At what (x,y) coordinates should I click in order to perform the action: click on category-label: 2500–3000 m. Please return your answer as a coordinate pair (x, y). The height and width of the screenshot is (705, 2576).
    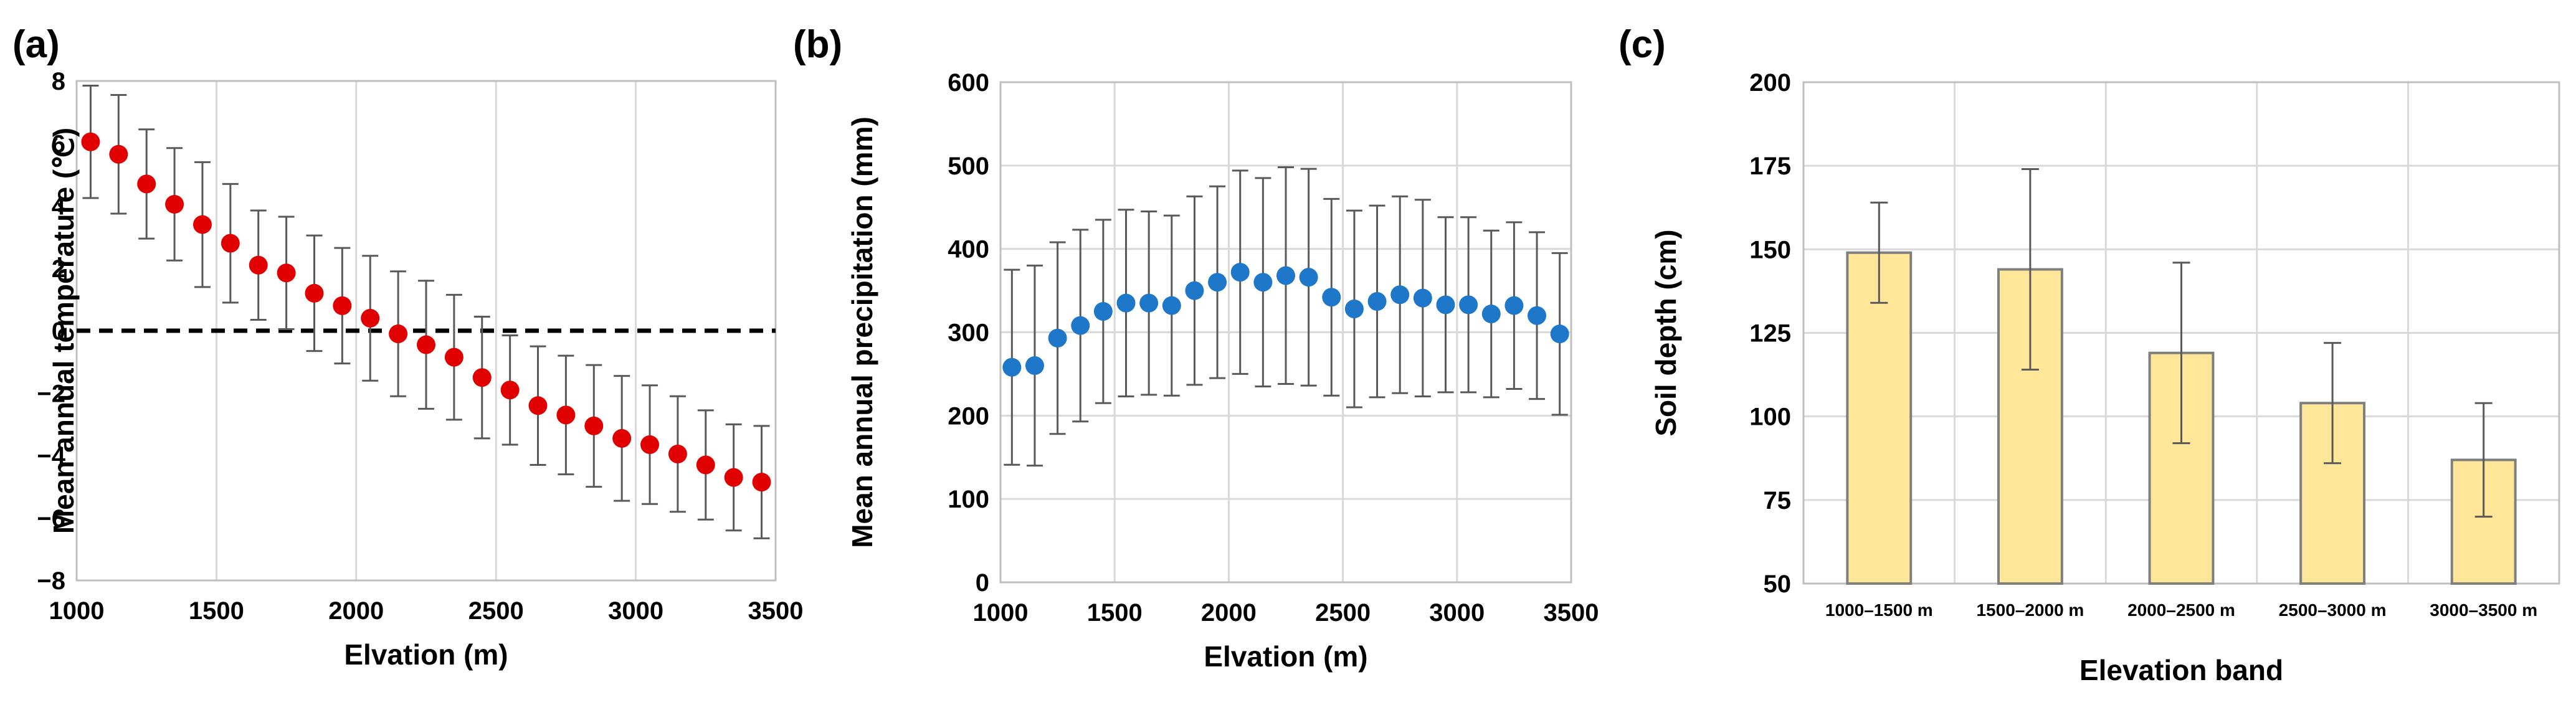
    Looking at the image, I should click on (2333, 610).